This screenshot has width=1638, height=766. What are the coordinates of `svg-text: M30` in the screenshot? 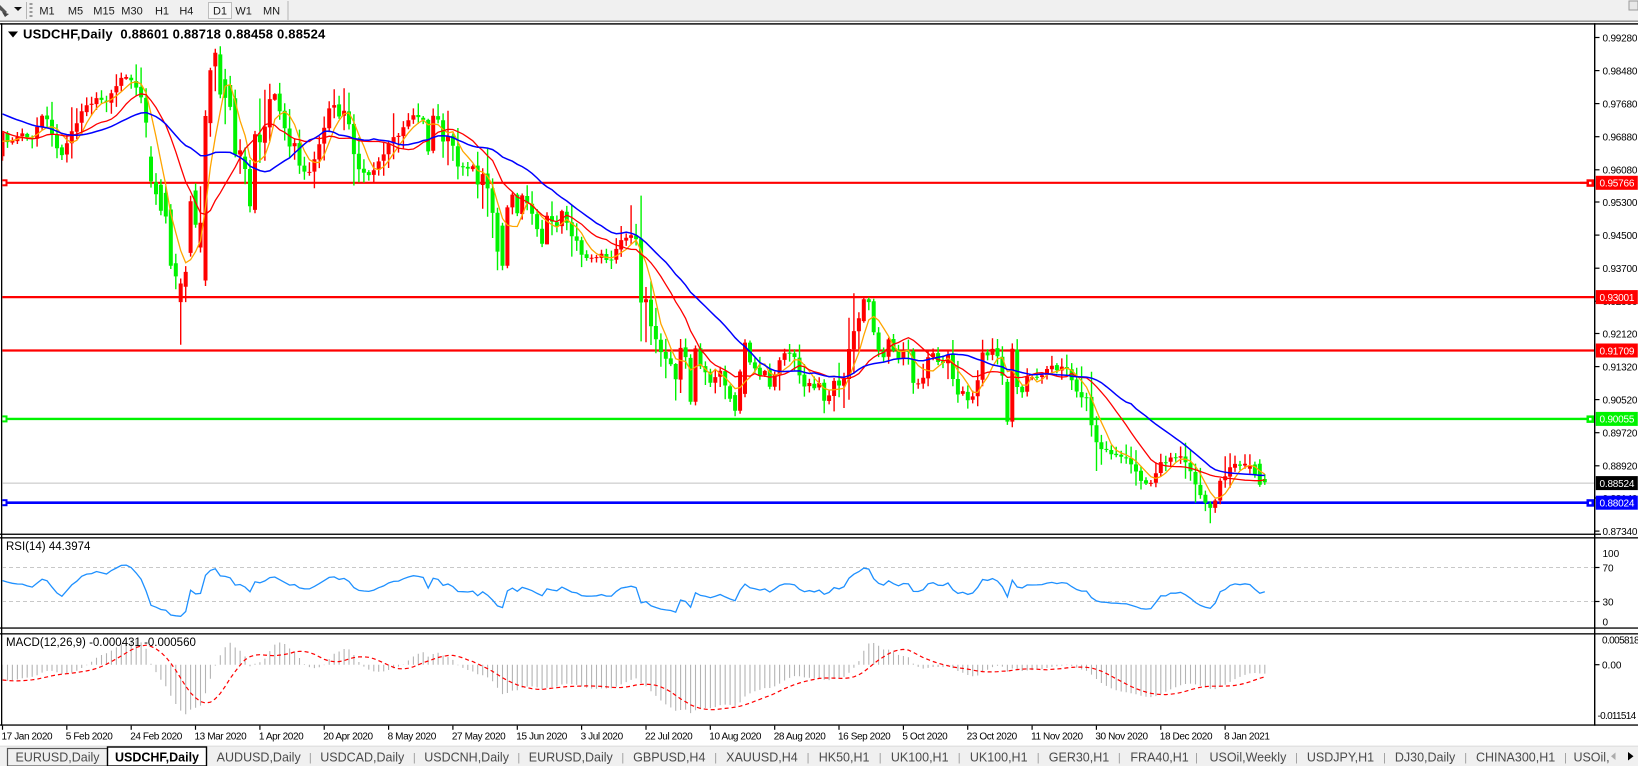 It's located at (131, 12).